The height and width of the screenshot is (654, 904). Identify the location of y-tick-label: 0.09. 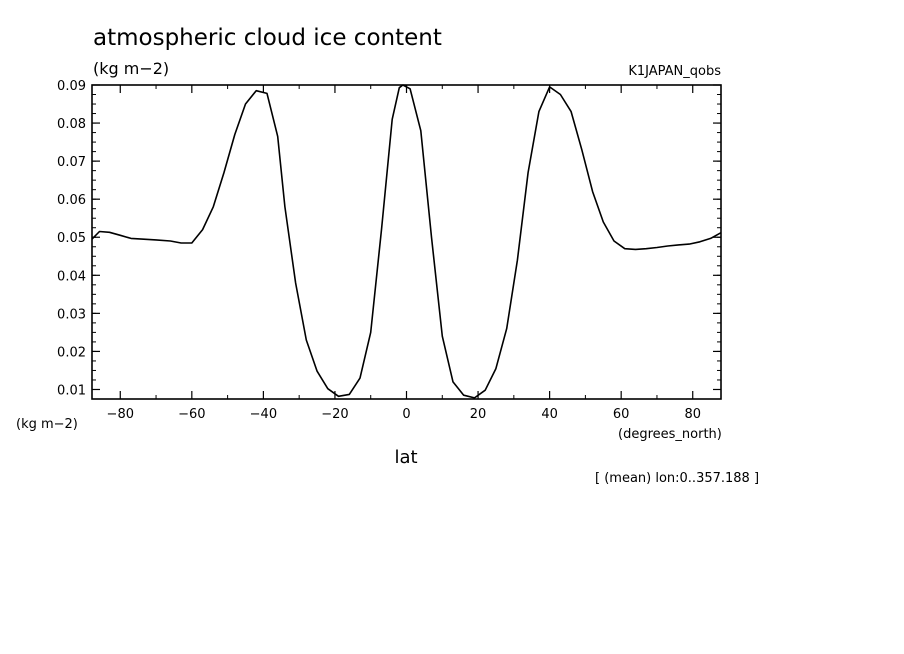
(71, 86).